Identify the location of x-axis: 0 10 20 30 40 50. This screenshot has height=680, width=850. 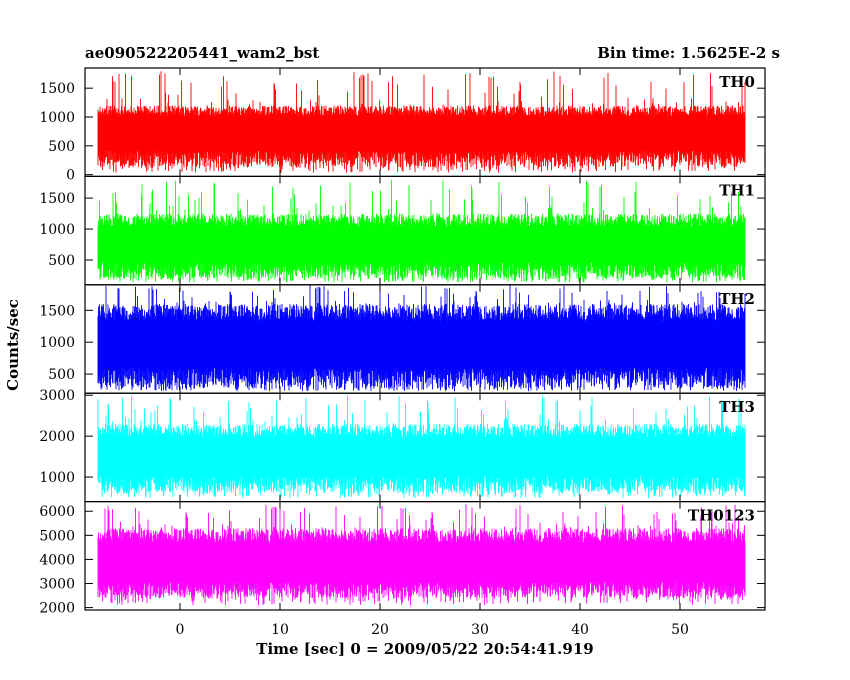
(432, 630).